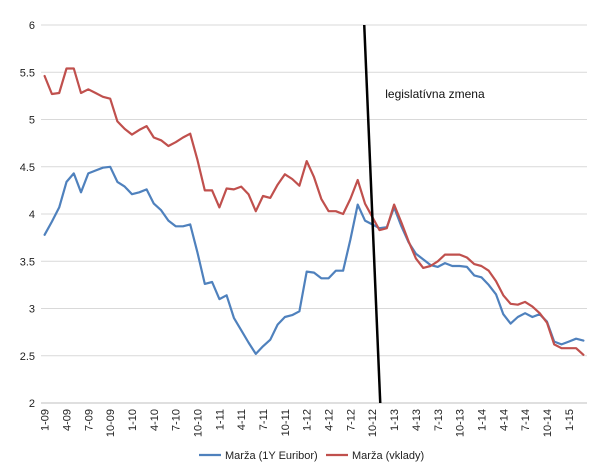 Image resolution: width=589 pixels, height=469 pixels. I want to click on x-tick-label: 1-11, so click(220, 419).